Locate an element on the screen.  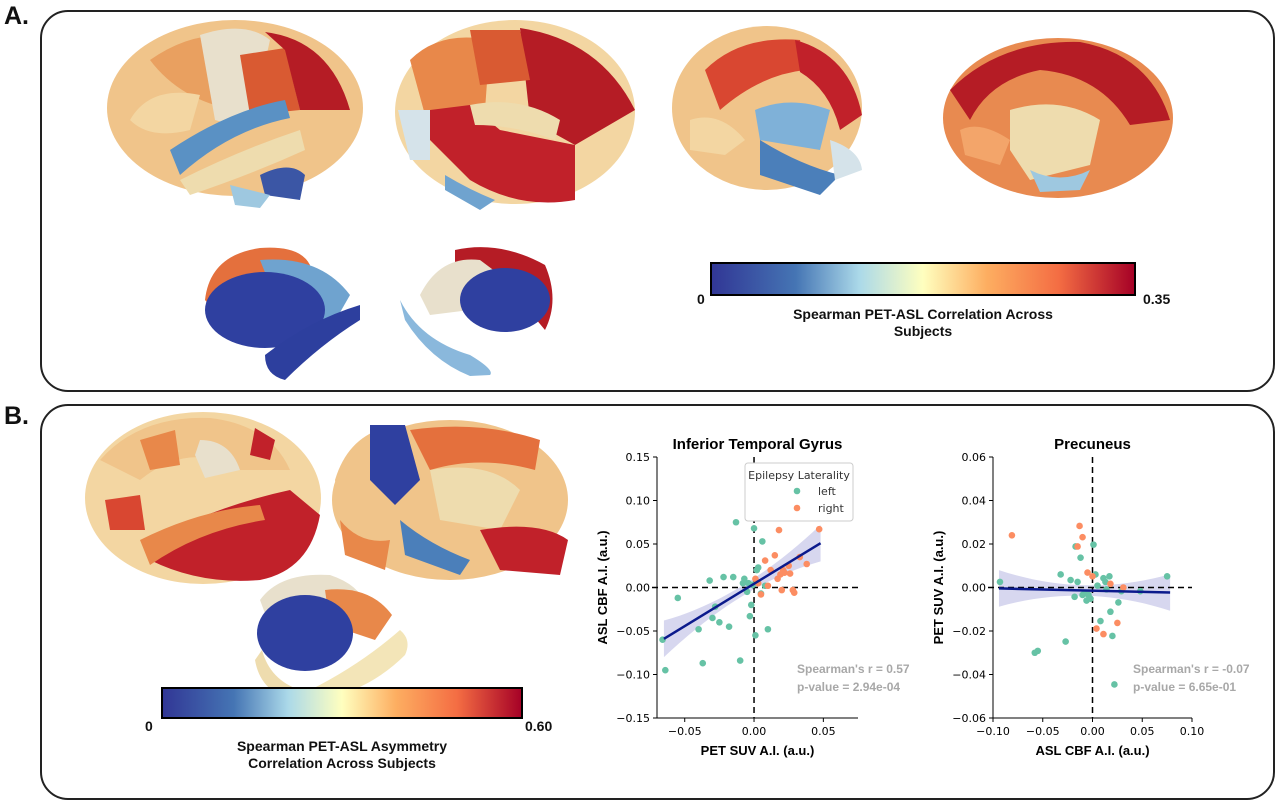
prec-title: Precuneus is located at coordinates (1092, 444).